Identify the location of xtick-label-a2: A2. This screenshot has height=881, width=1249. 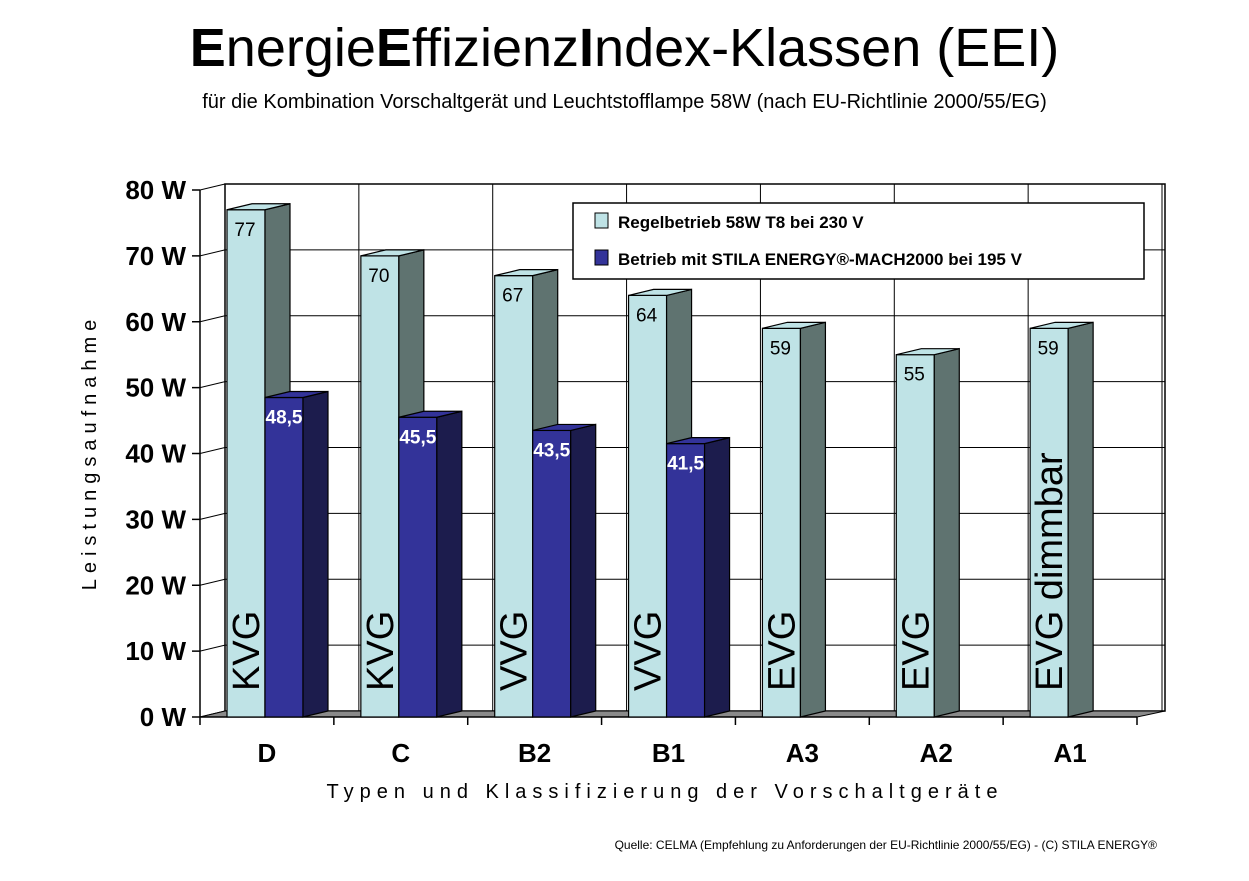
(936, 753).